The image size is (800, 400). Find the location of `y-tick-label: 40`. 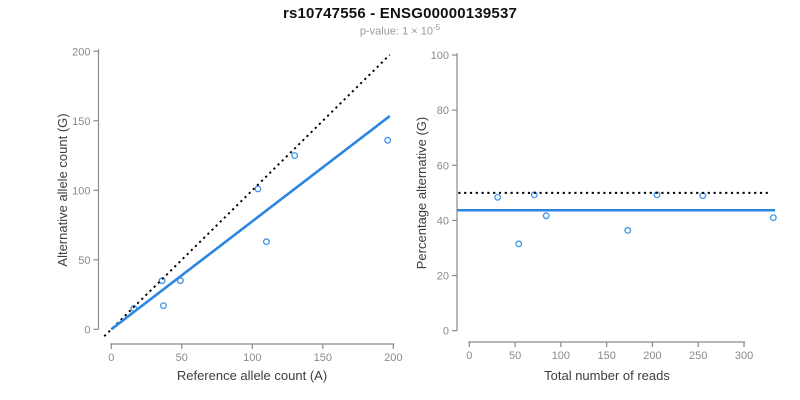

y-tick-label: 40 is located at coordinates (443, 221).